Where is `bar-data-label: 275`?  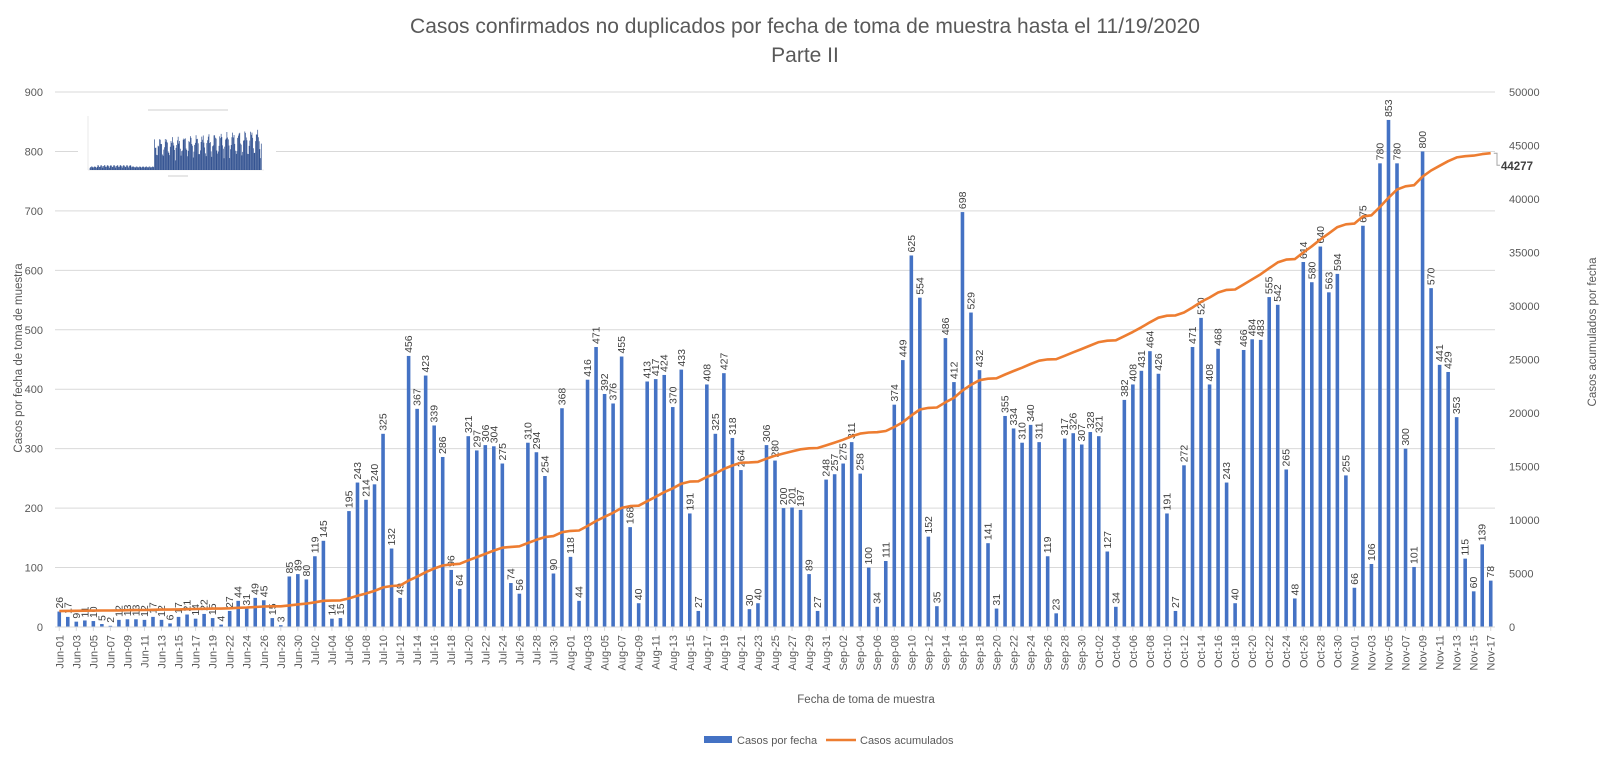
bar-data-label: 275 is located at coordinates (844, 452).